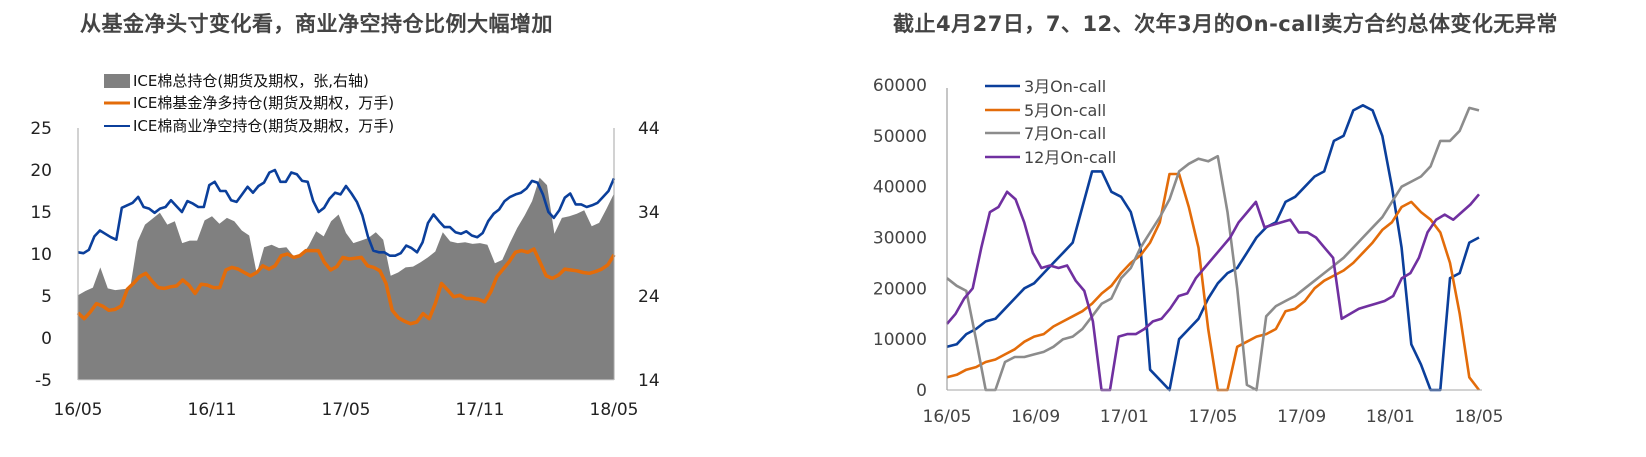 The image size is (1646, 457). What do you see at coordinates (1124, 417) in the screenshot?
I see `x-tick-label: 17/01` at bounding box center [1124, 417].